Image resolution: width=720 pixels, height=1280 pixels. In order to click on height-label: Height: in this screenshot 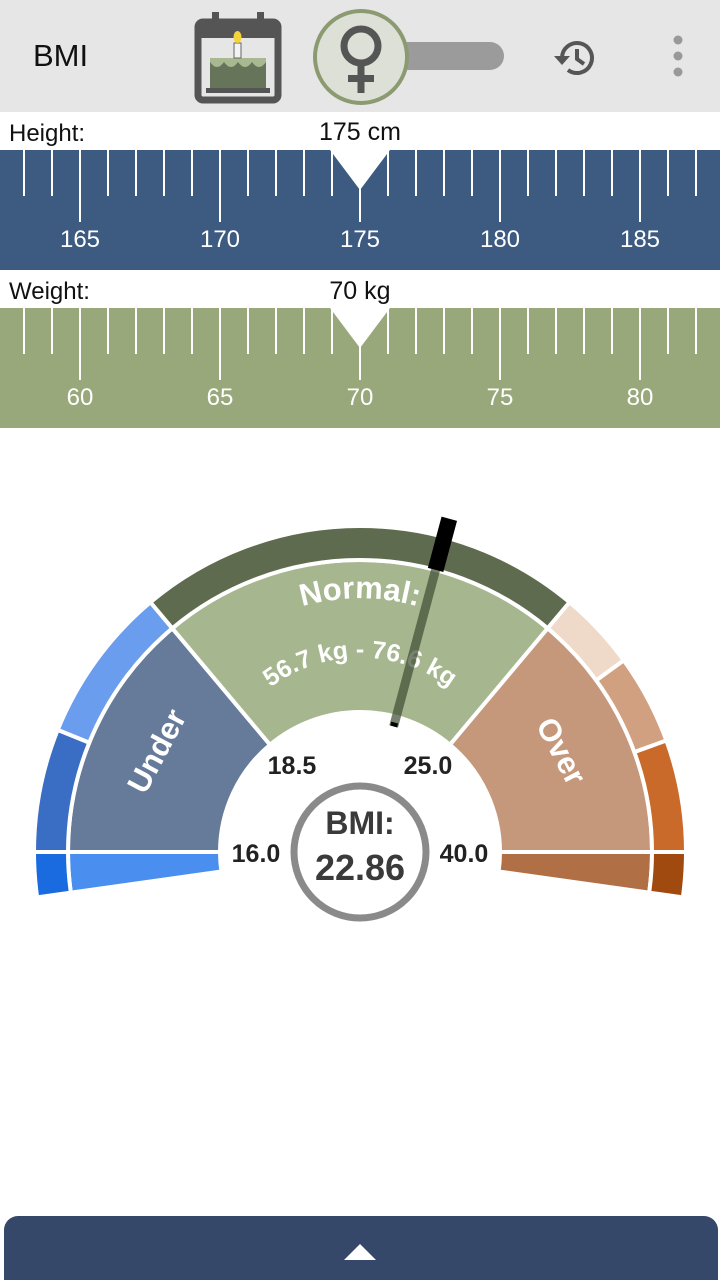, I will do `click(47, 133)`.